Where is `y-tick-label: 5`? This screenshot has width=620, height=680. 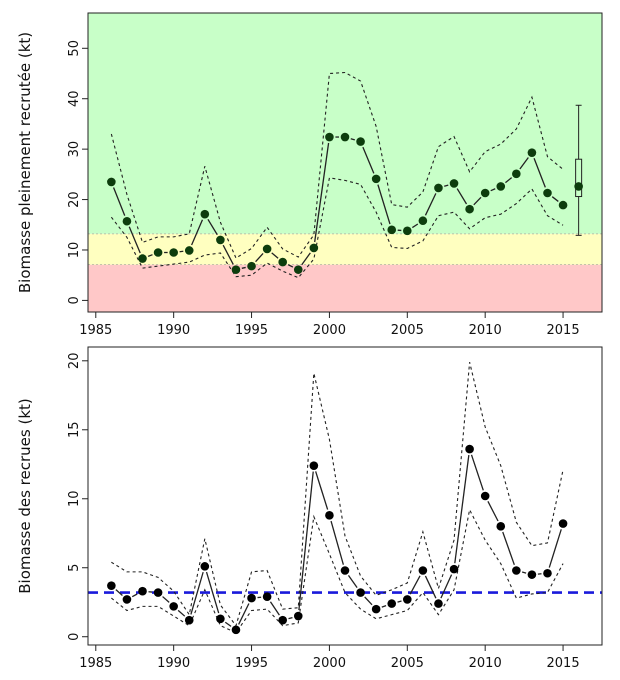
y-tick-label: 5 is located at coordinates (74, 568).